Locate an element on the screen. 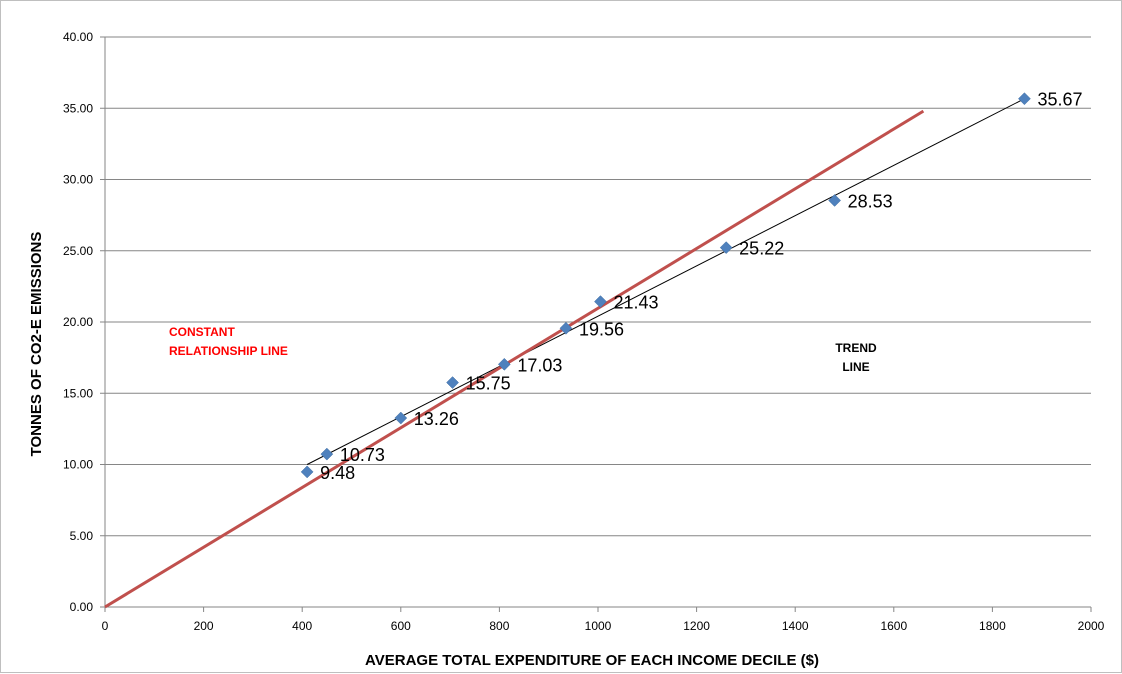 Image resolution: width=1122 pixels, height=674 pixels. y-tick-label: 0.00 is located at coordinates (82, 607).